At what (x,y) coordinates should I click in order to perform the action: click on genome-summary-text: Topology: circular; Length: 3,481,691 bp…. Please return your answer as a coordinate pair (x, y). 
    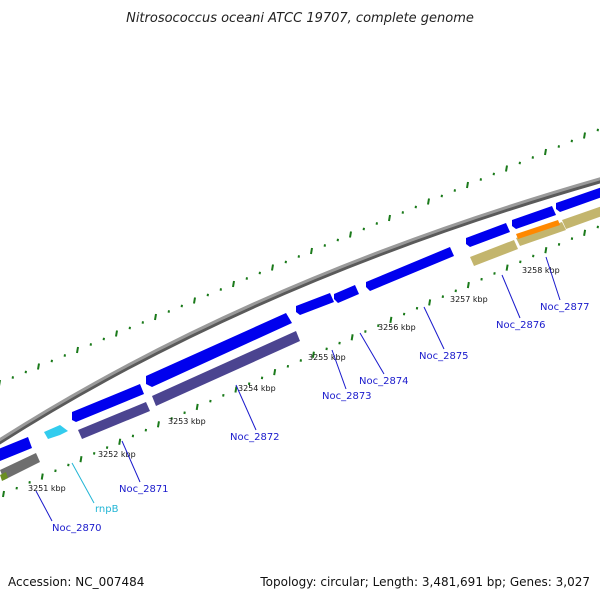
    Looking at the image, I should click on (424, 582).